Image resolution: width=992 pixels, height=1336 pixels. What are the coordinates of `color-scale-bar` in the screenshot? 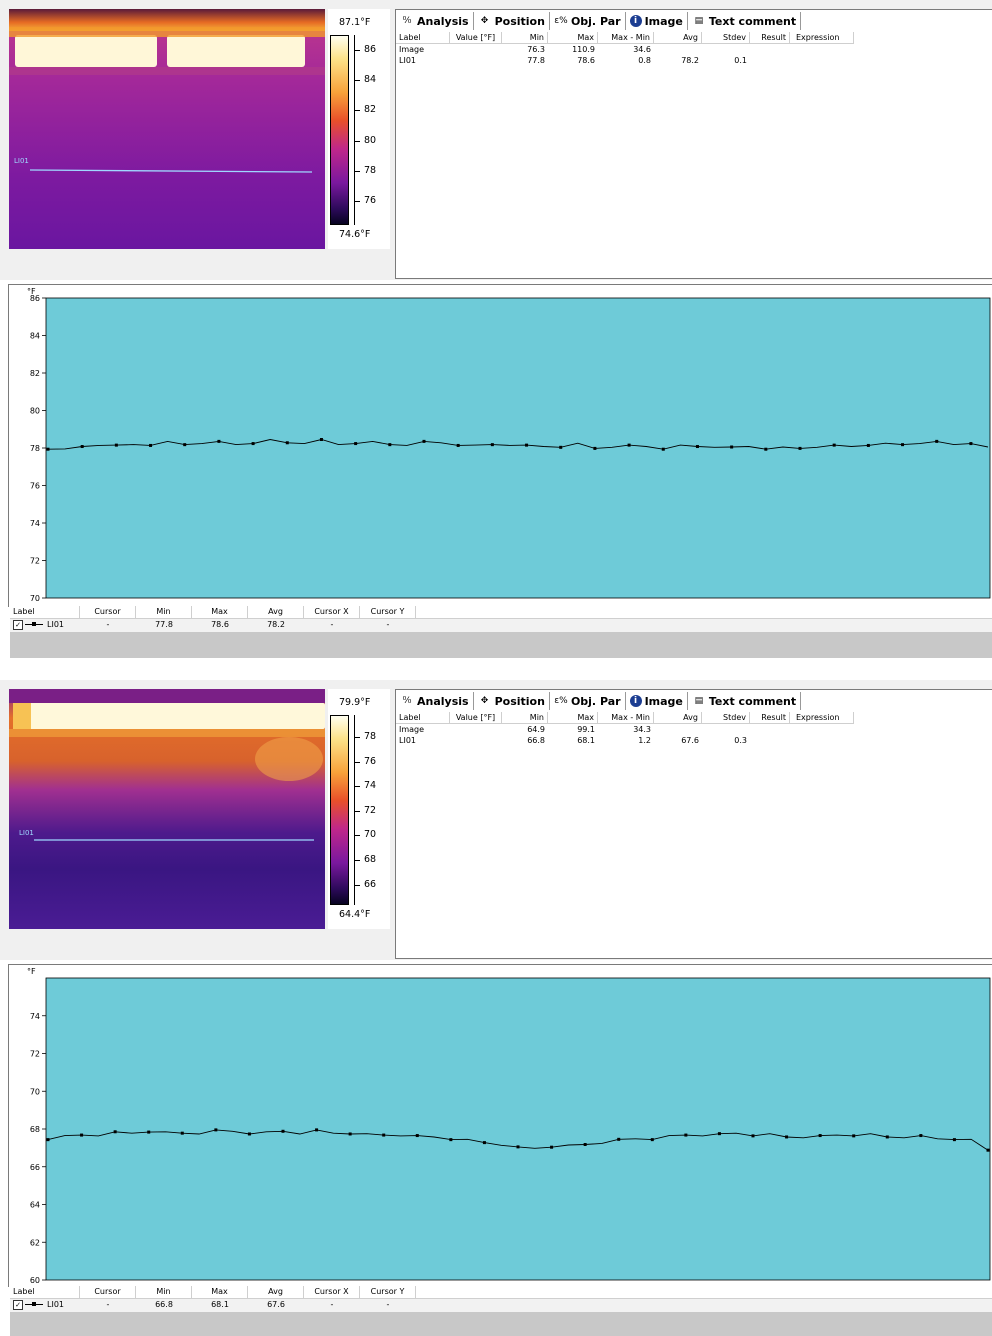 It's located at (339, 810).